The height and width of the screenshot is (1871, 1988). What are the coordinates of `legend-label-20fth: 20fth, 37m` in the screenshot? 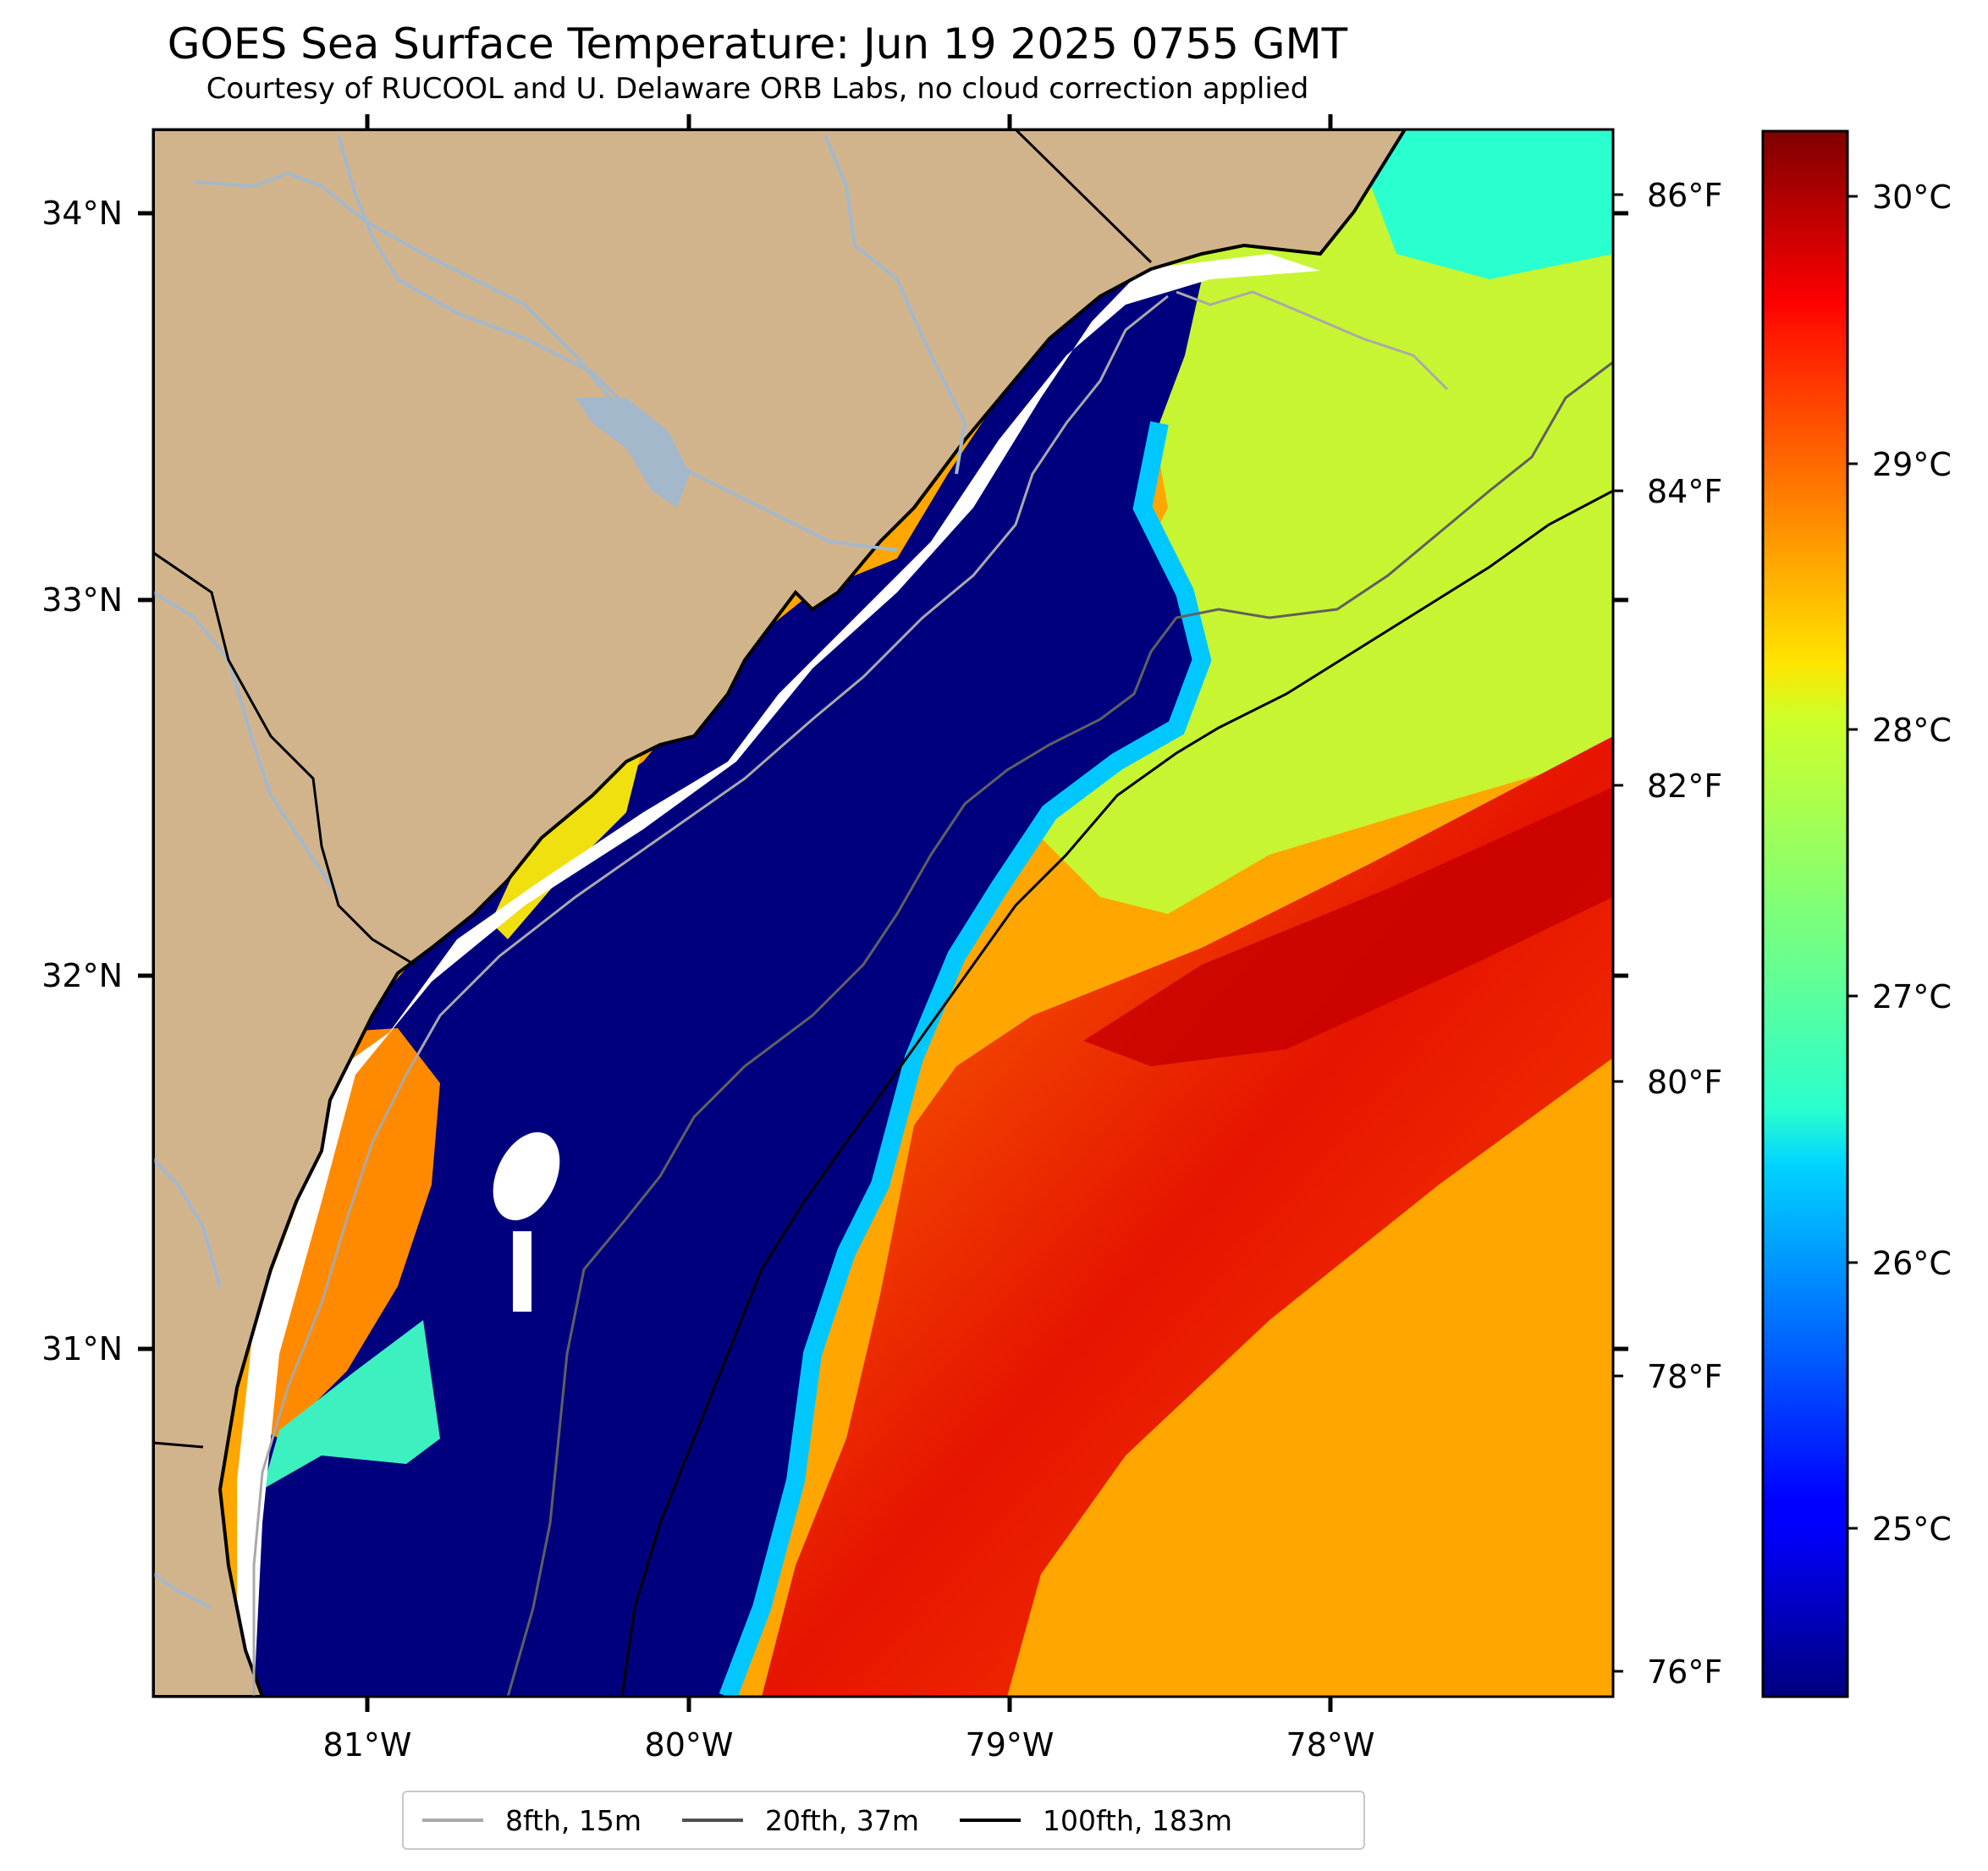 It's located at (842, 1820).